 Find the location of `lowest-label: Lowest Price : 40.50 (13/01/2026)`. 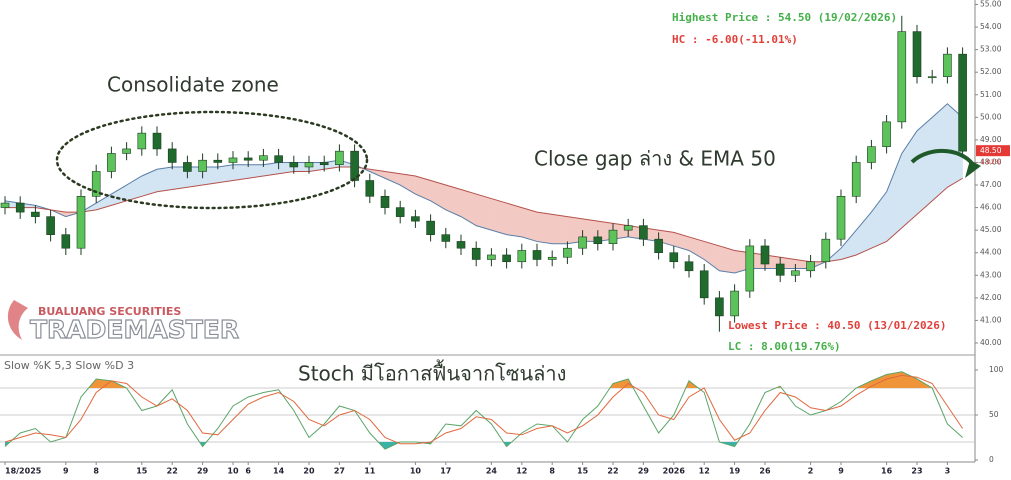

lowest-label: Lowest Price : 40.50 (13/01/2026) is located at coordinates (837, 325).